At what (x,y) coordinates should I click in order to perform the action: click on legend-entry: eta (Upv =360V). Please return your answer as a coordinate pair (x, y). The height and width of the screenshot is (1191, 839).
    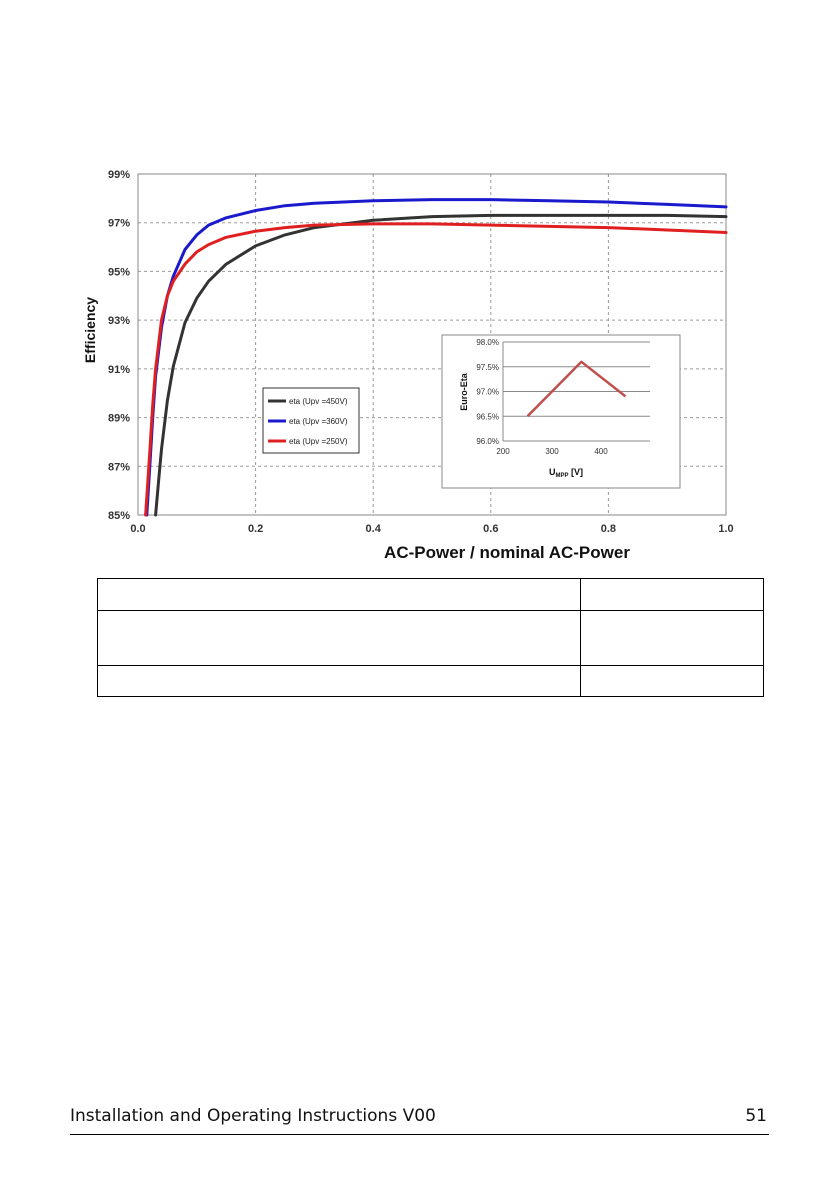
    Looking at the image, I should click on (318, 421).